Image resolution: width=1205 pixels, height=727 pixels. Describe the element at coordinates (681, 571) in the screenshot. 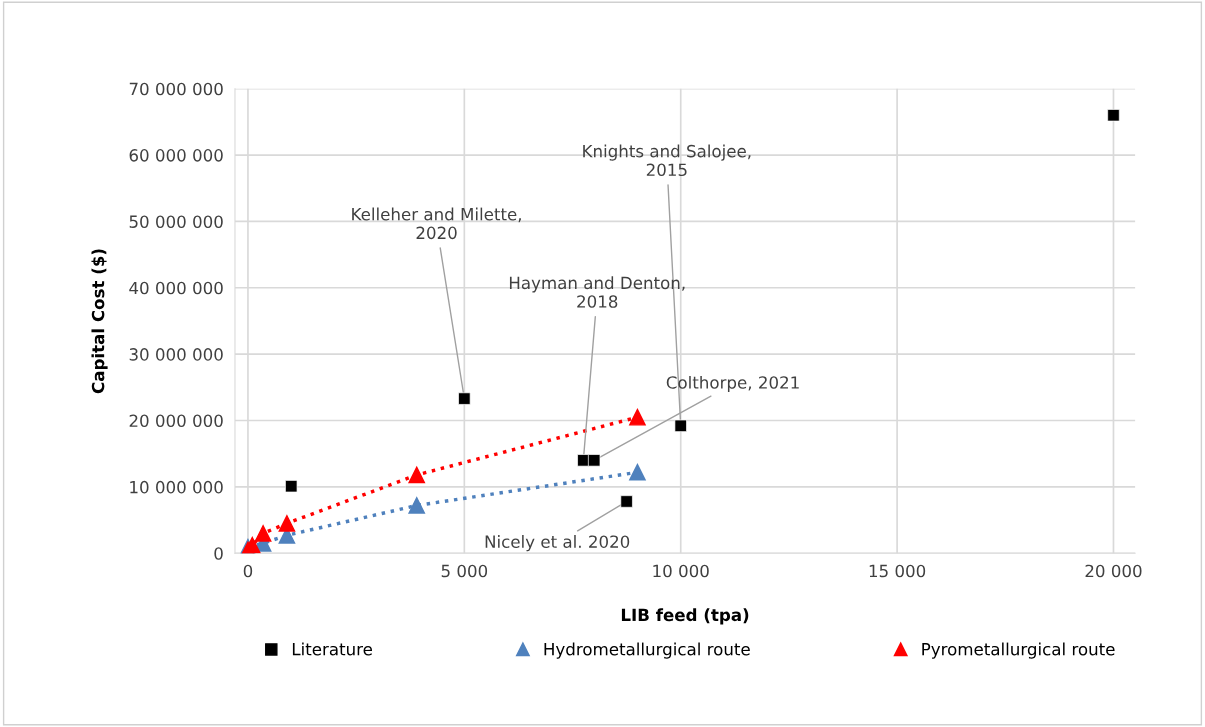

I see `x-tick-label: 10 000` at that location.